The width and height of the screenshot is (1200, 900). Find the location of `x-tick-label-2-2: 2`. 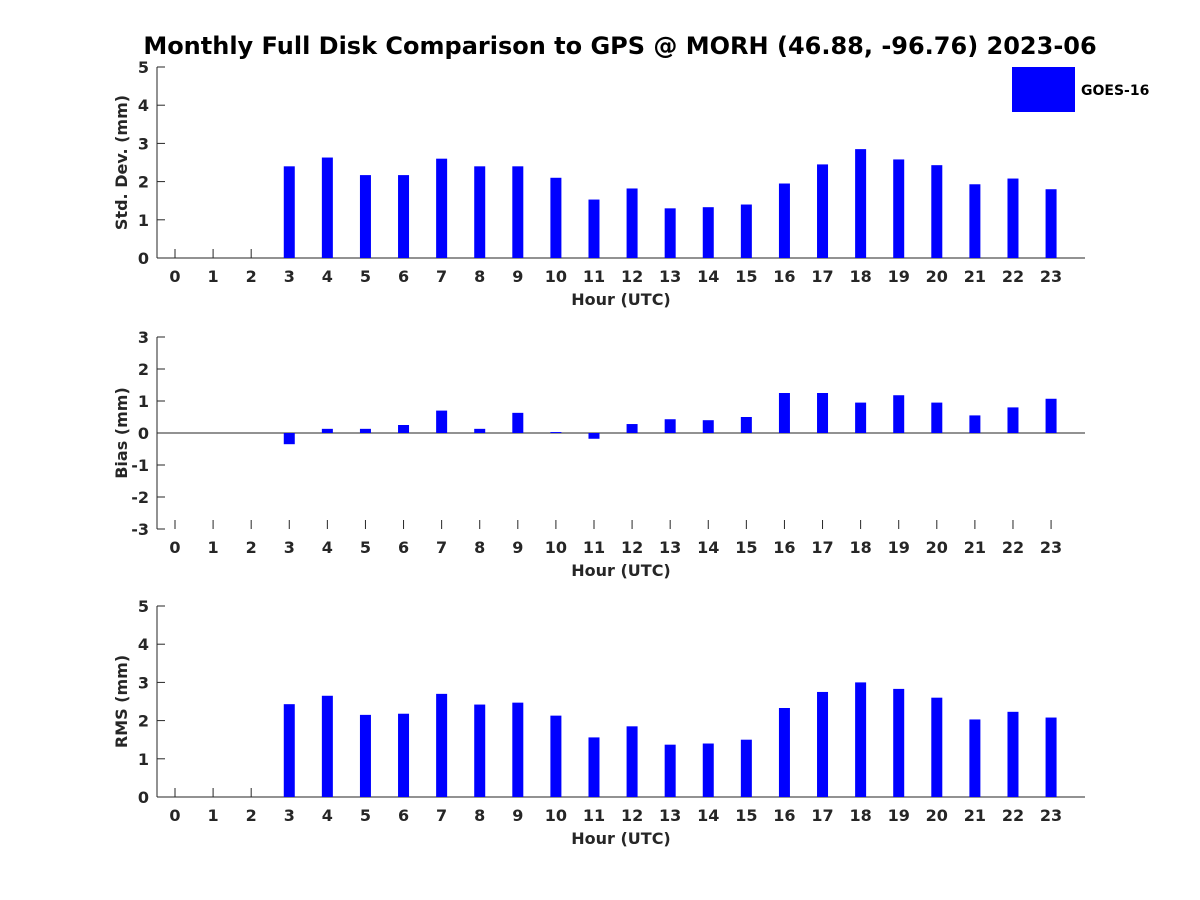

x-tick-label-2-2: 2 is located at coordinates (251, 547).